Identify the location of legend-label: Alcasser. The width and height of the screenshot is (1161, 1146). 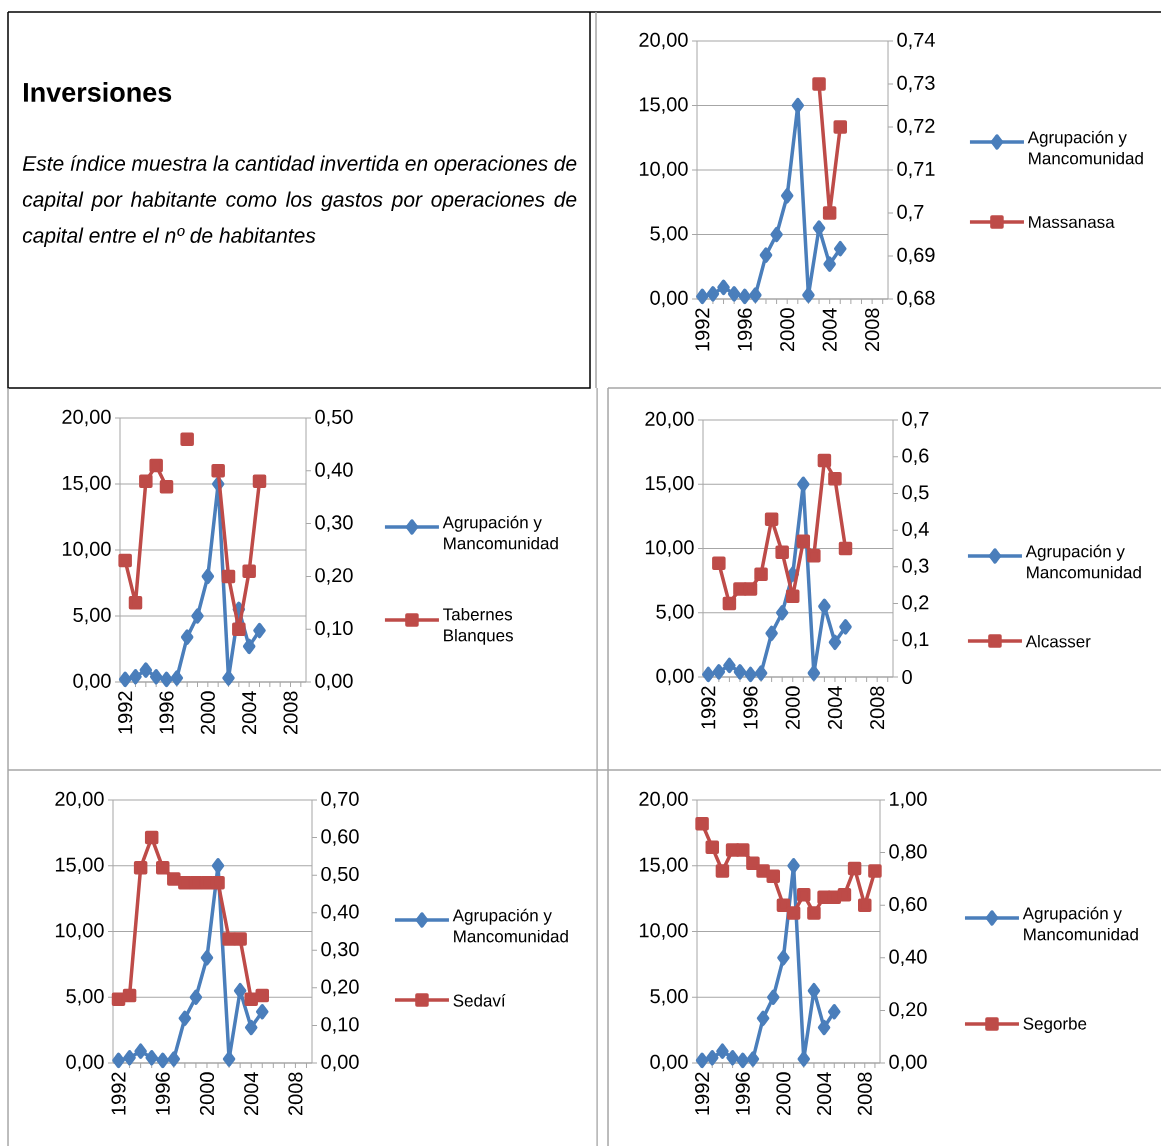
(1058, 641).